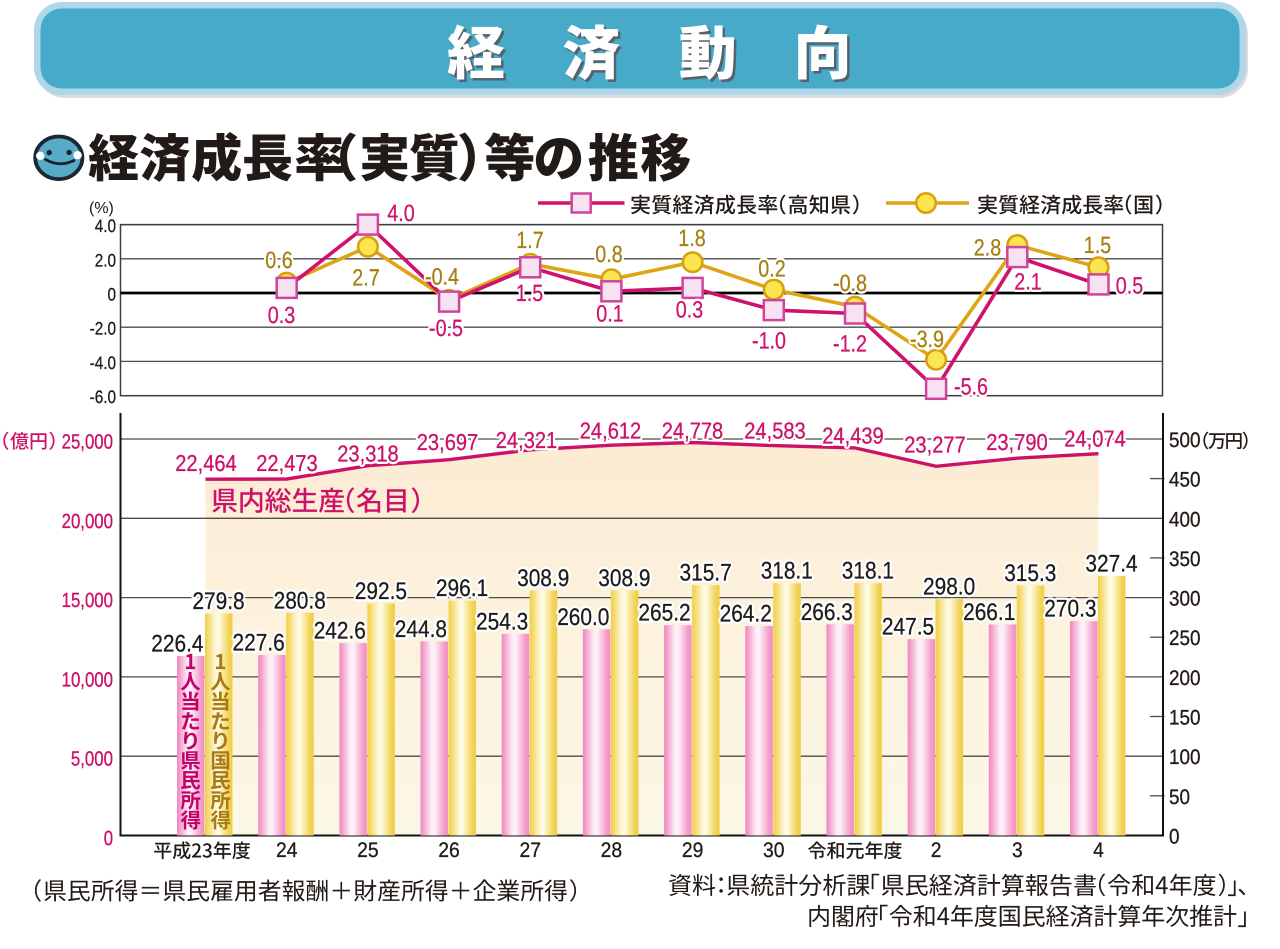  Describe the element at coordinates (1030, 573) in the screenshot. I see `svg-text: 315.3` at that location.